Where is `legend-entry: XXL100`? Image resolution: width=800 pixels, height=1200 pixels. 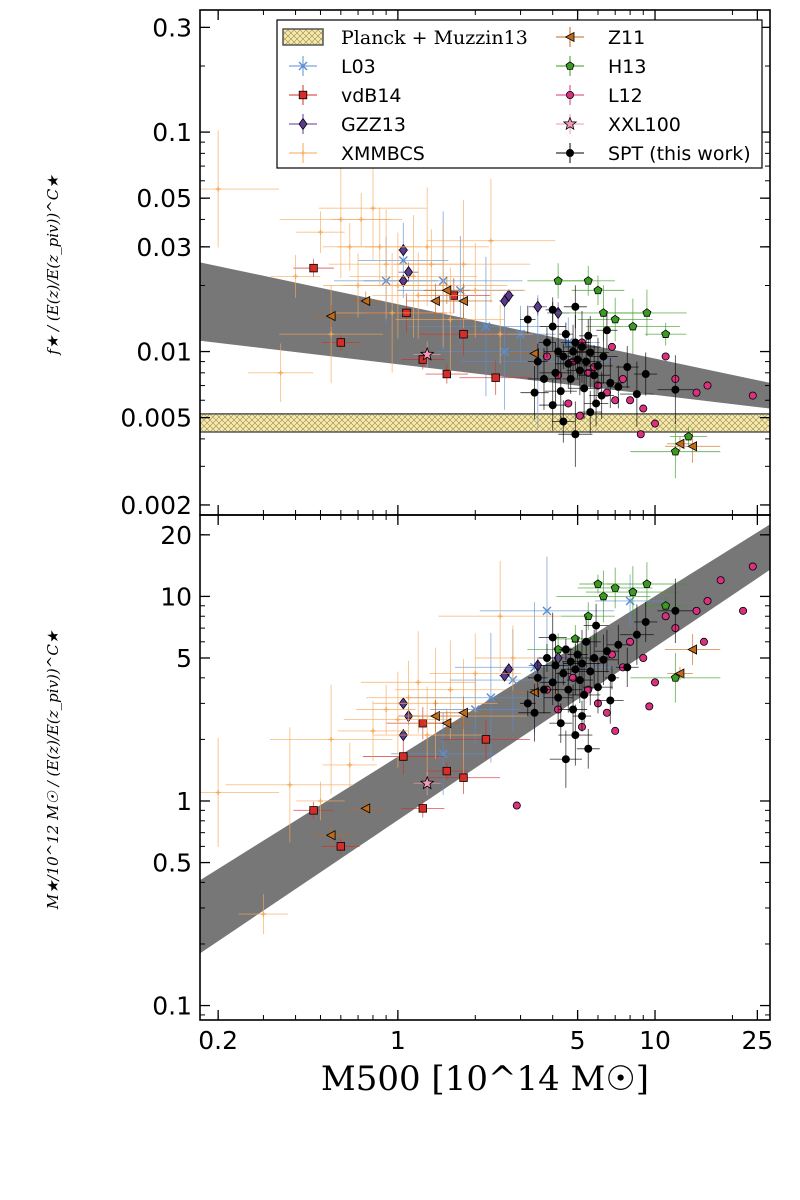 legend-entry: XXL100 is located at coordinates (618, 125).